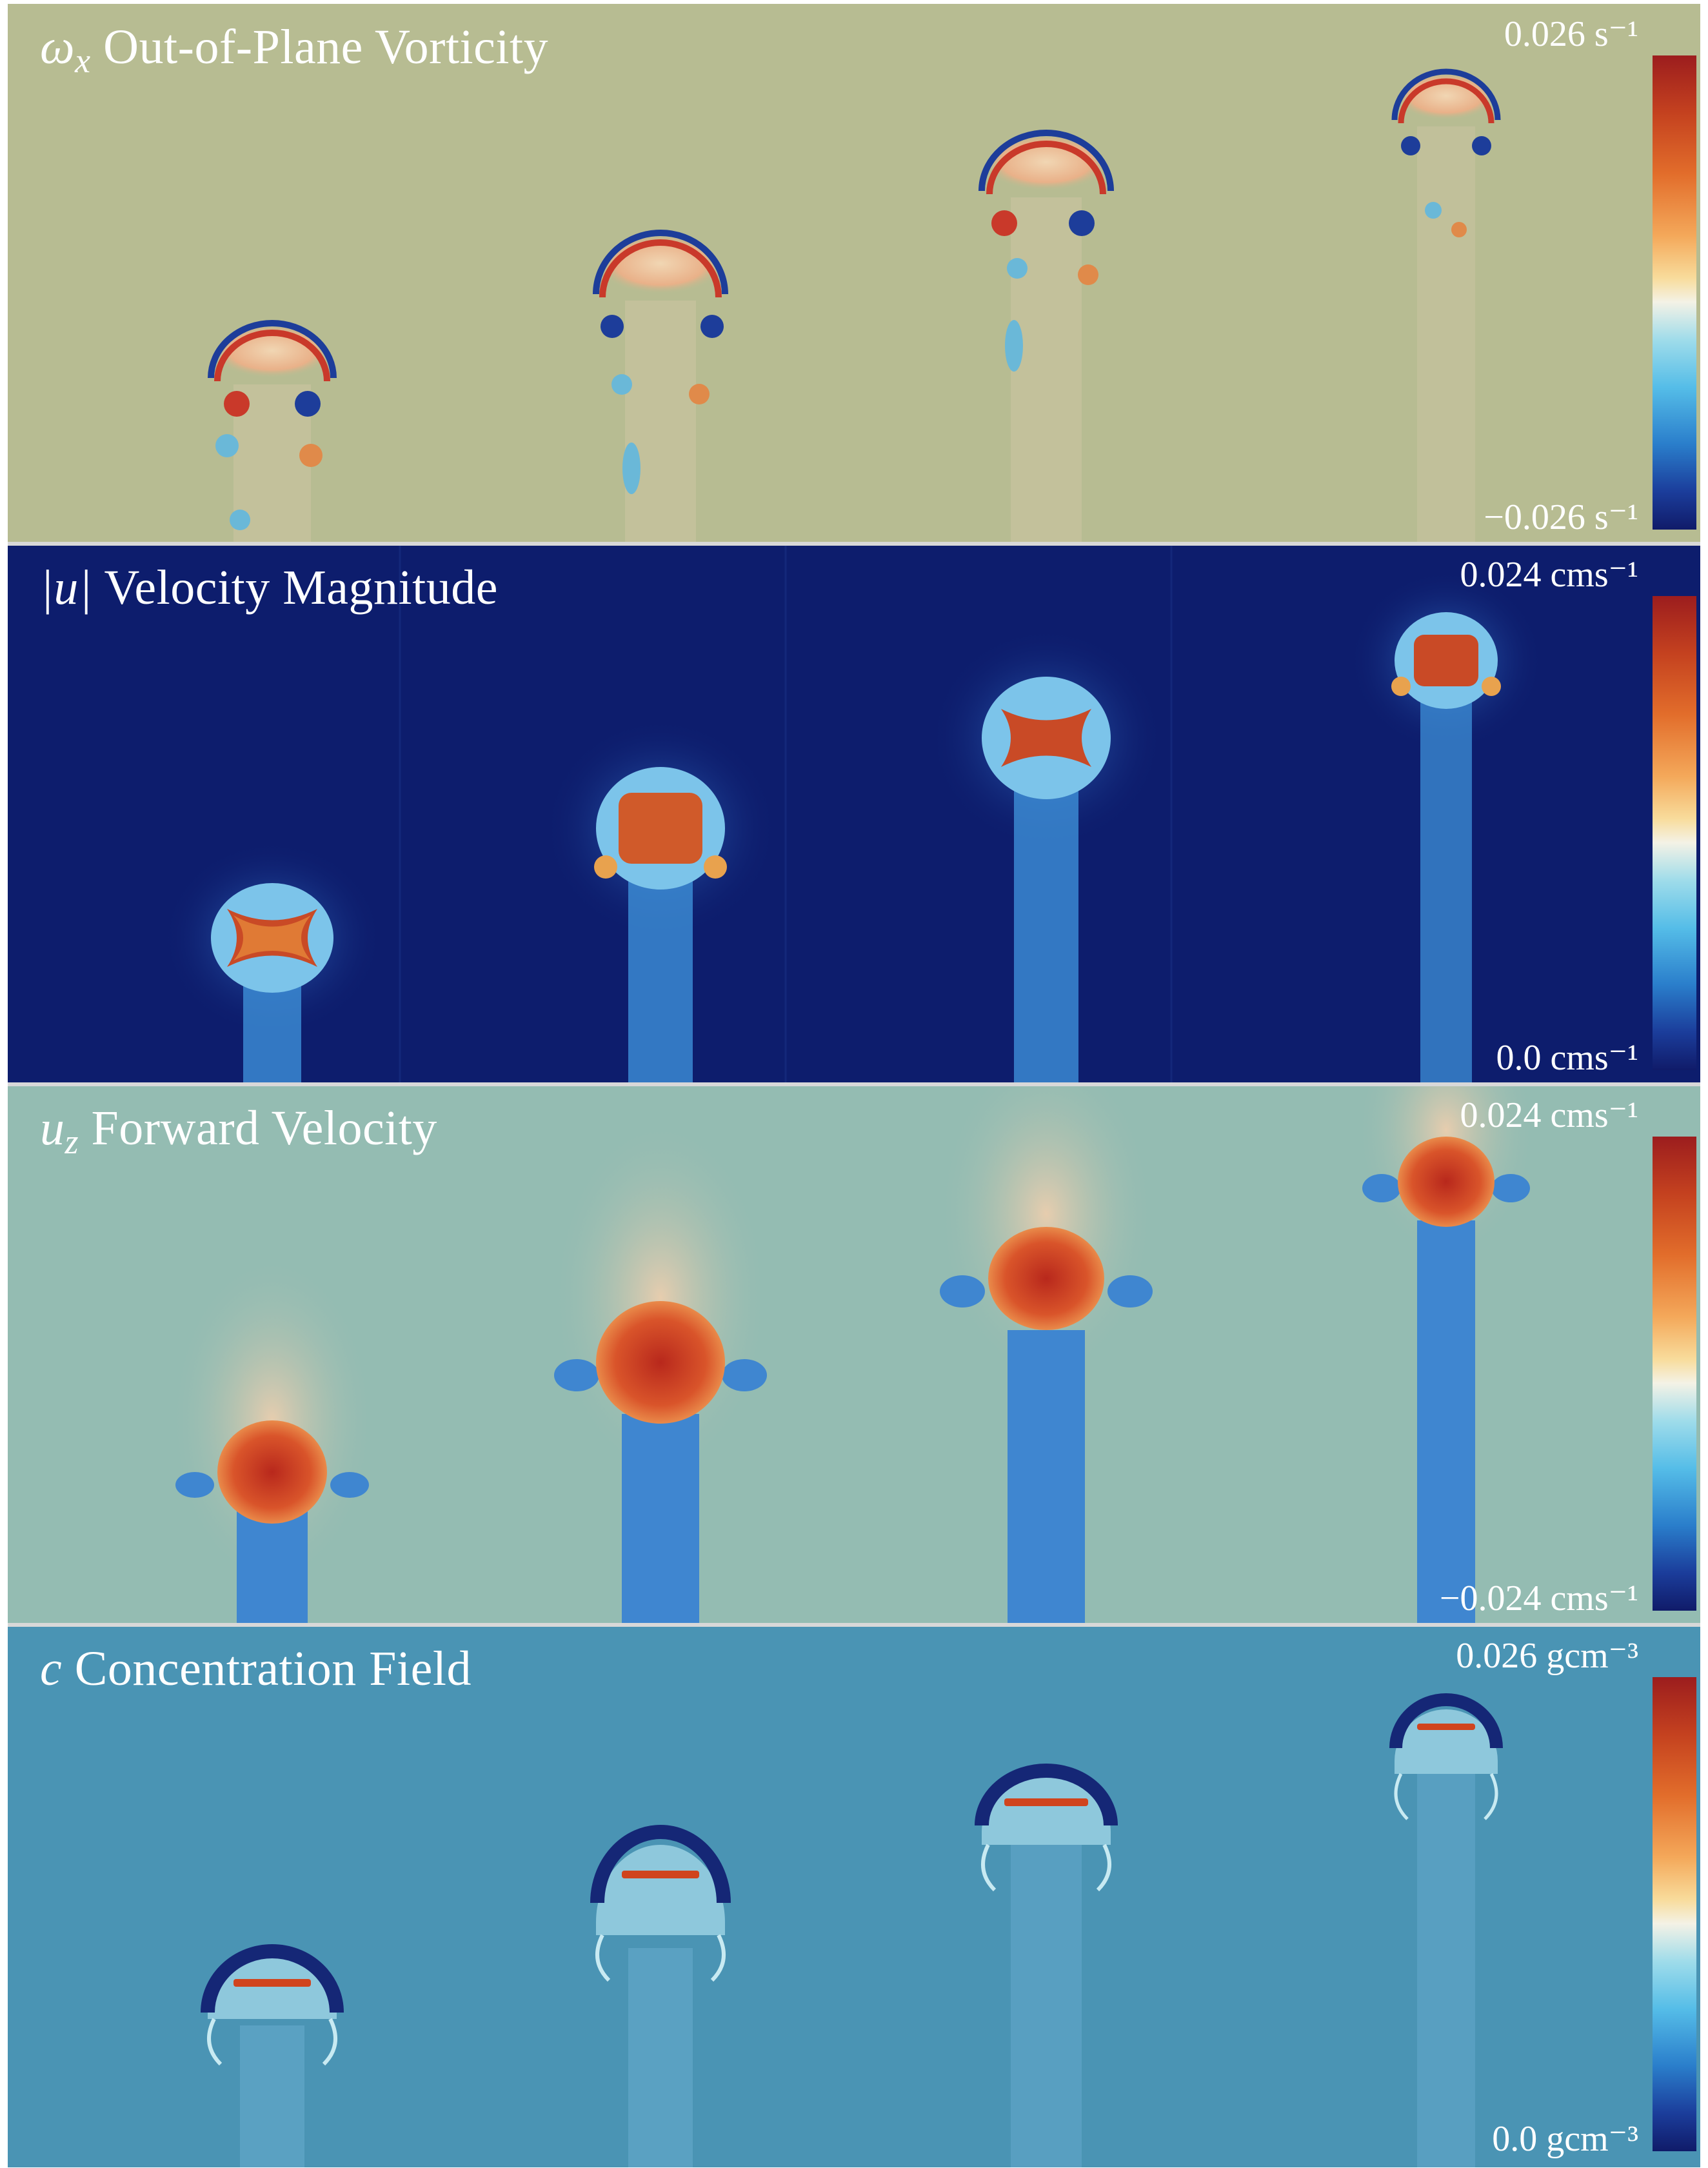  Describe the element at coordinates (264, 1128) in the screenshot. I see `forward-velocity-title-text: Forward Velocity` at that location.